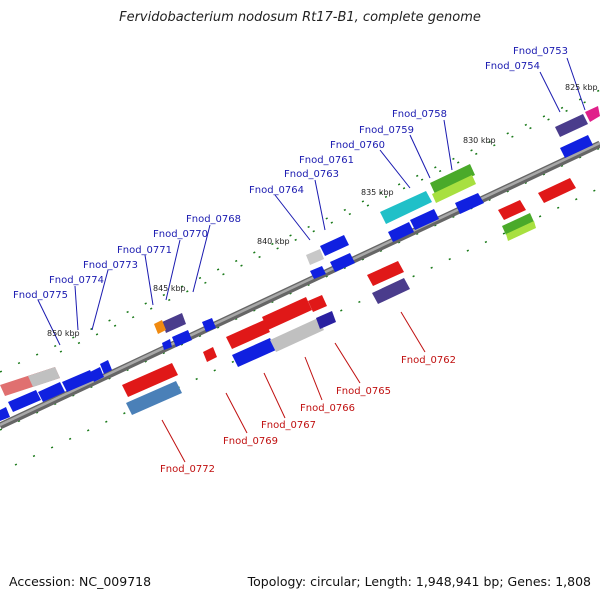 The width and height of the screenshot is (600, 600). What do you see at coordinates (144, 250) in the screenshot?
I see `gene-label: Fnod_0771` at bounding box center [144, 250].